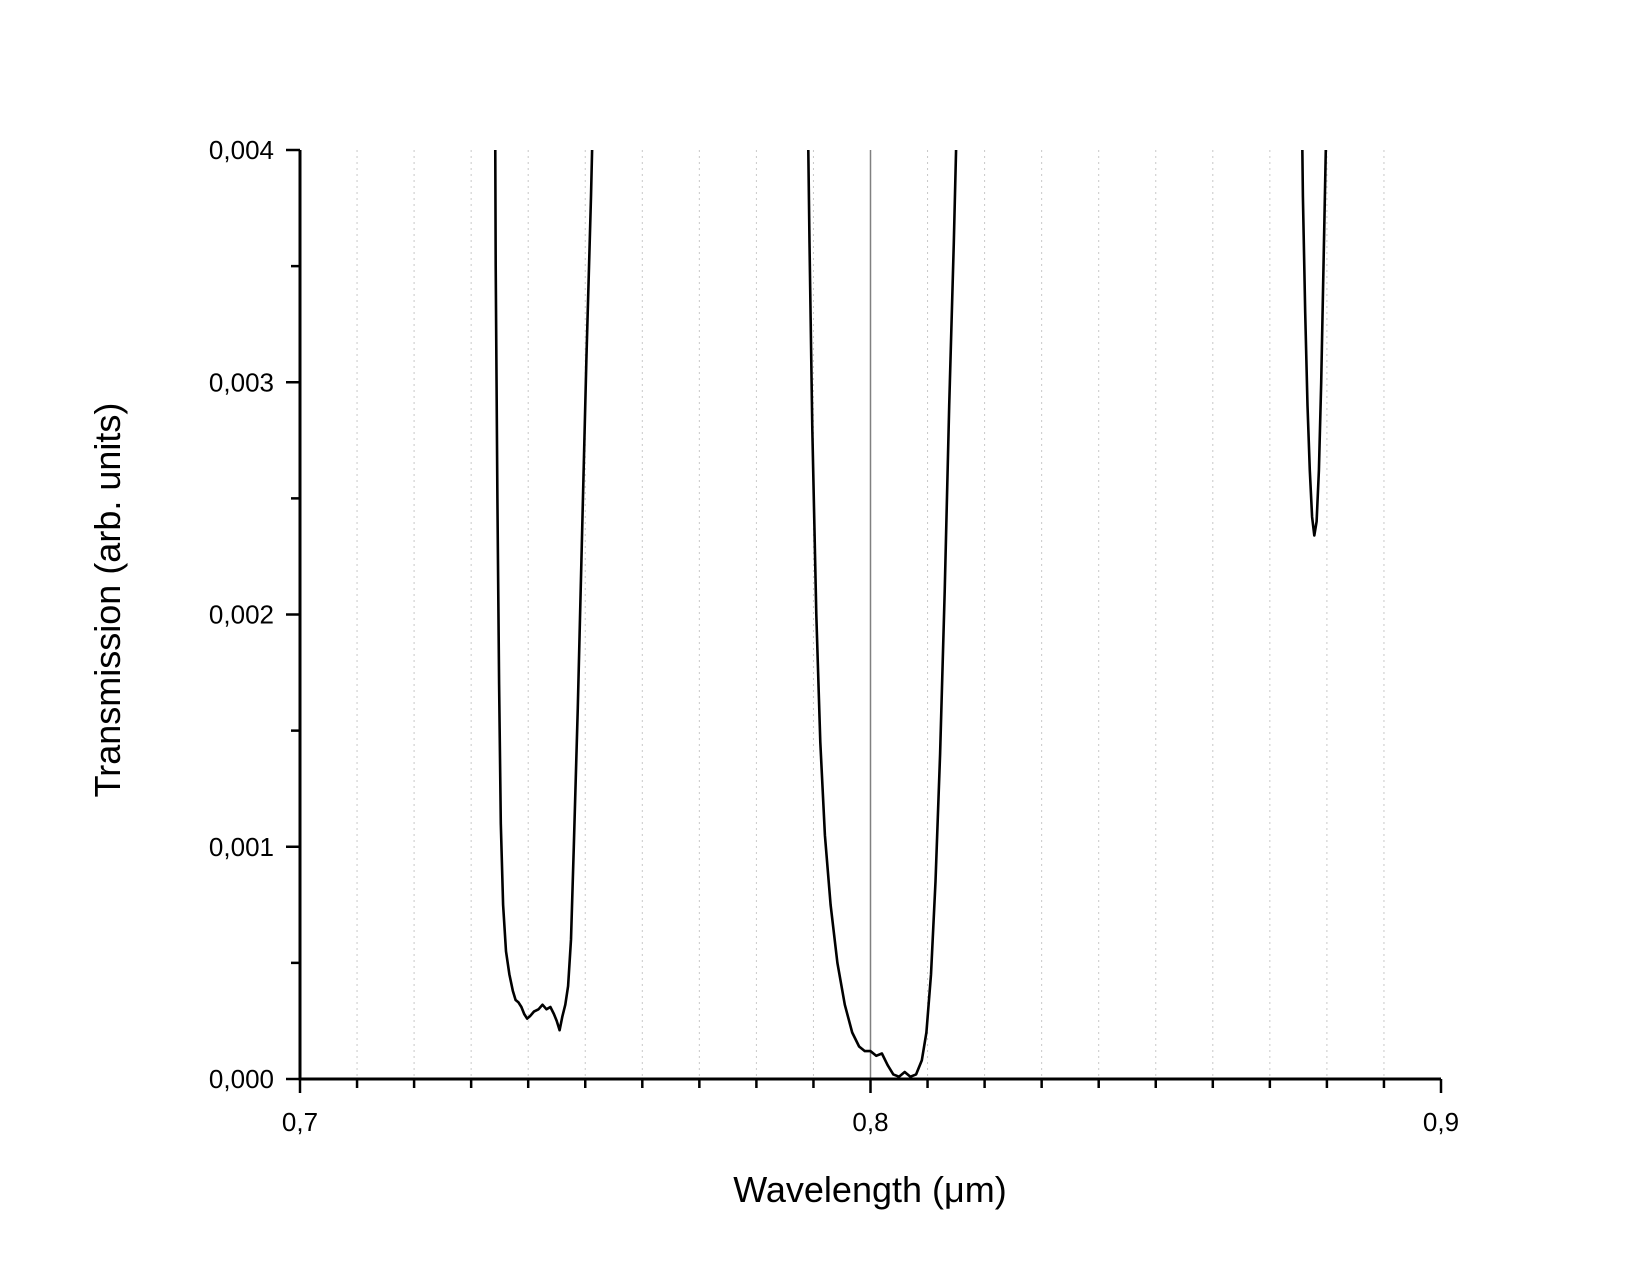 The height and width of the screenshot is (1279, 1650). I want to click on y-tick-label: 0,003, so click(241, 382).